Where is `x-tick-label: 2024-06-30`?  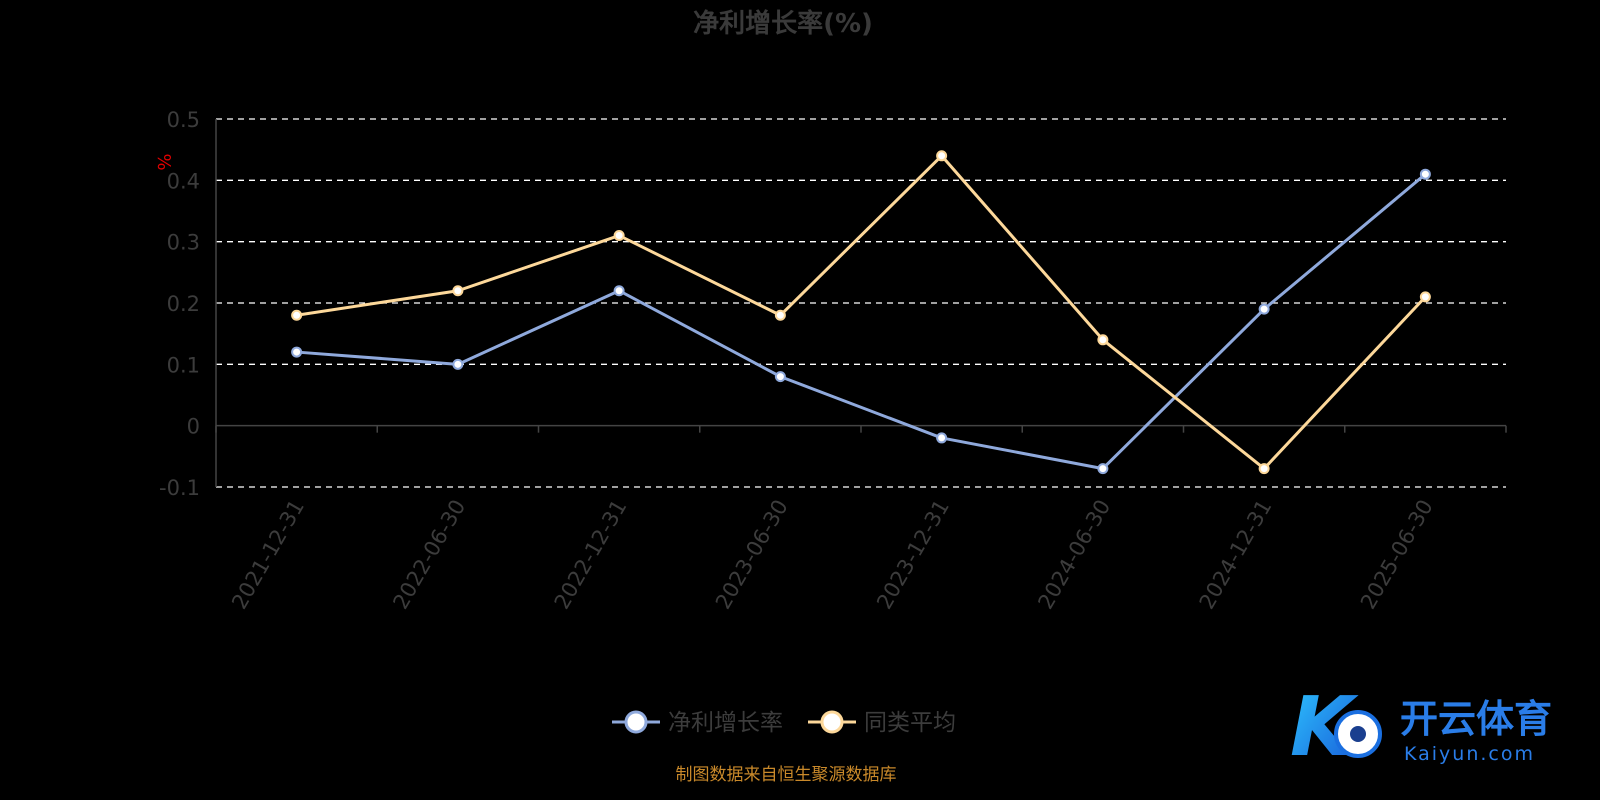
x-tick-label: 2024-06-30 is located at coordinates (1074, 555).